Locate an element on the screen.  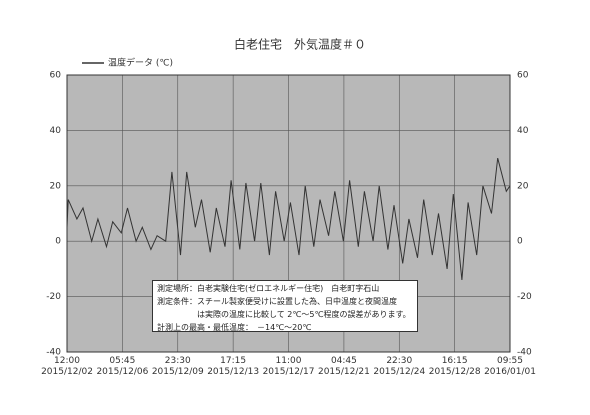
note-label: 測定条件： is located at coordinates (177, 301).